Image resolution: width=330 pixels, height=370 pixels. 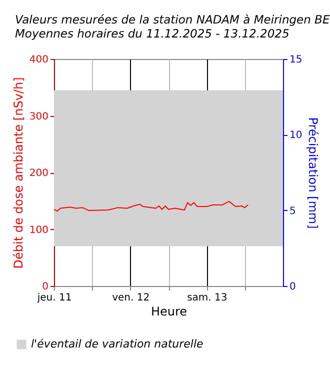 What do you see at coordinates (293, 211) in the screenshot?
I see `y2-tick-label: 5` at bounding box center [293, 211].